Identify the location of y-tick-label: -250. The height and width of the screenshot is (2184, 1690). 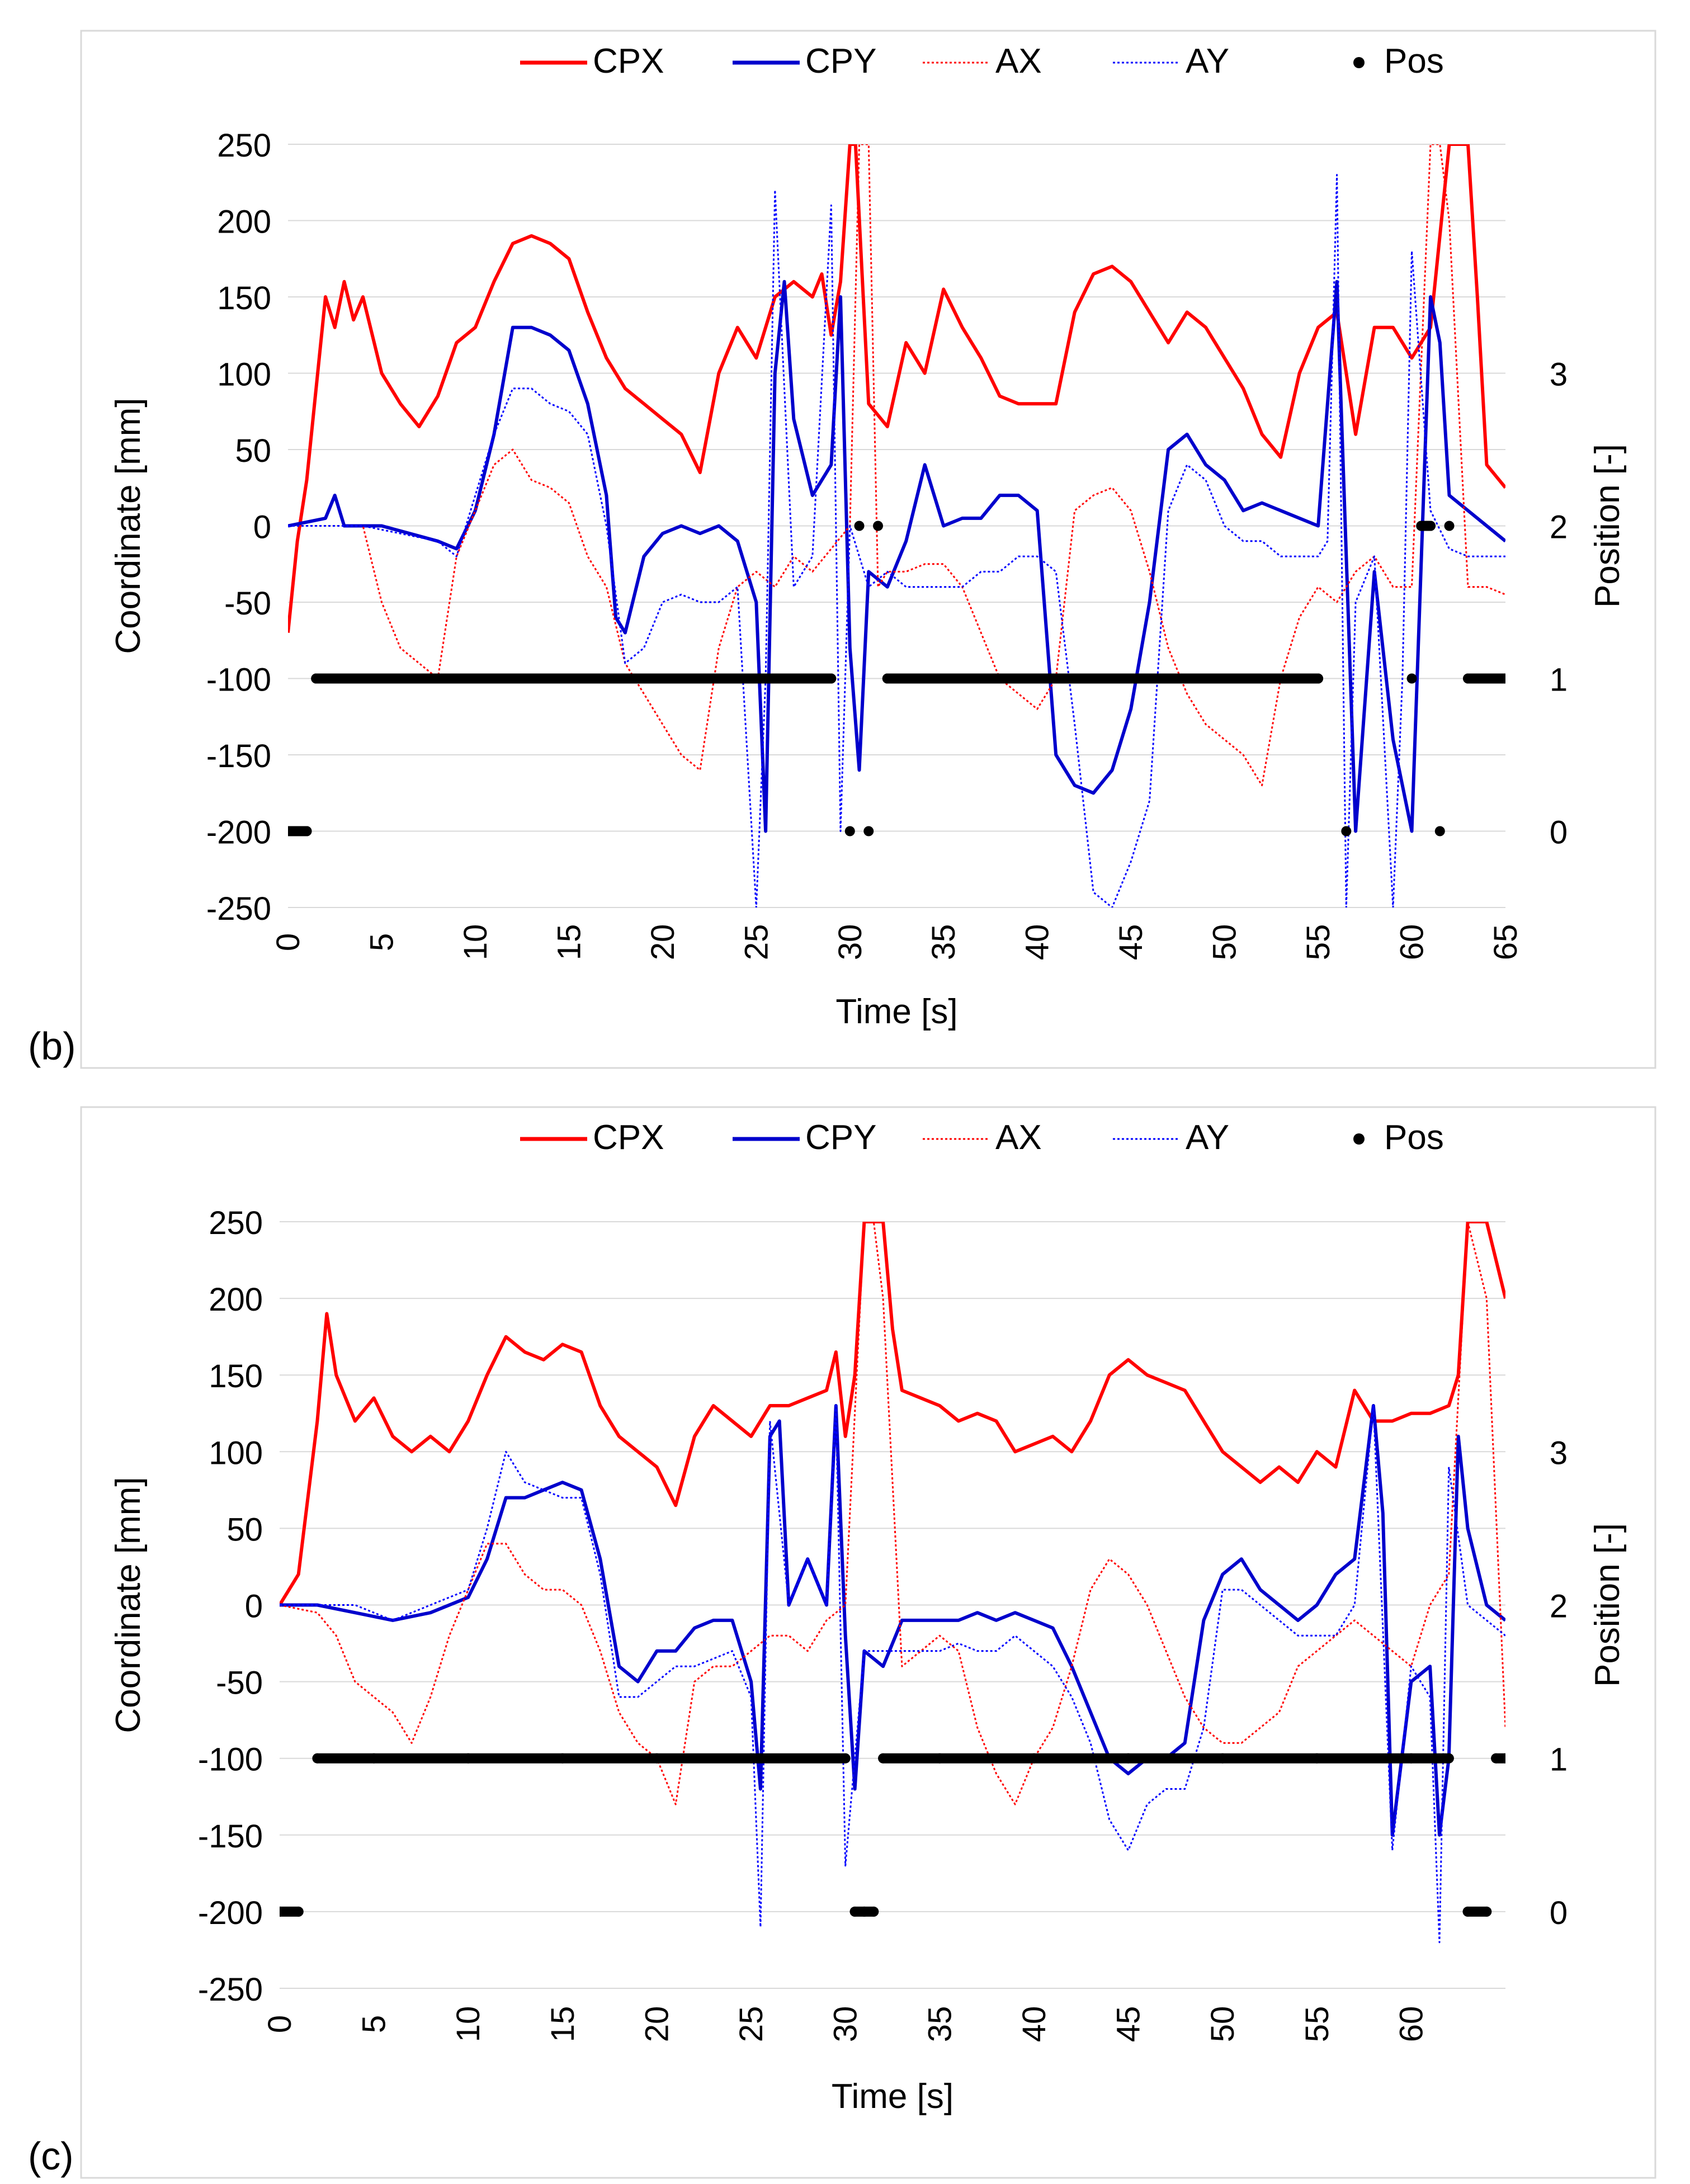
(230, 1990).